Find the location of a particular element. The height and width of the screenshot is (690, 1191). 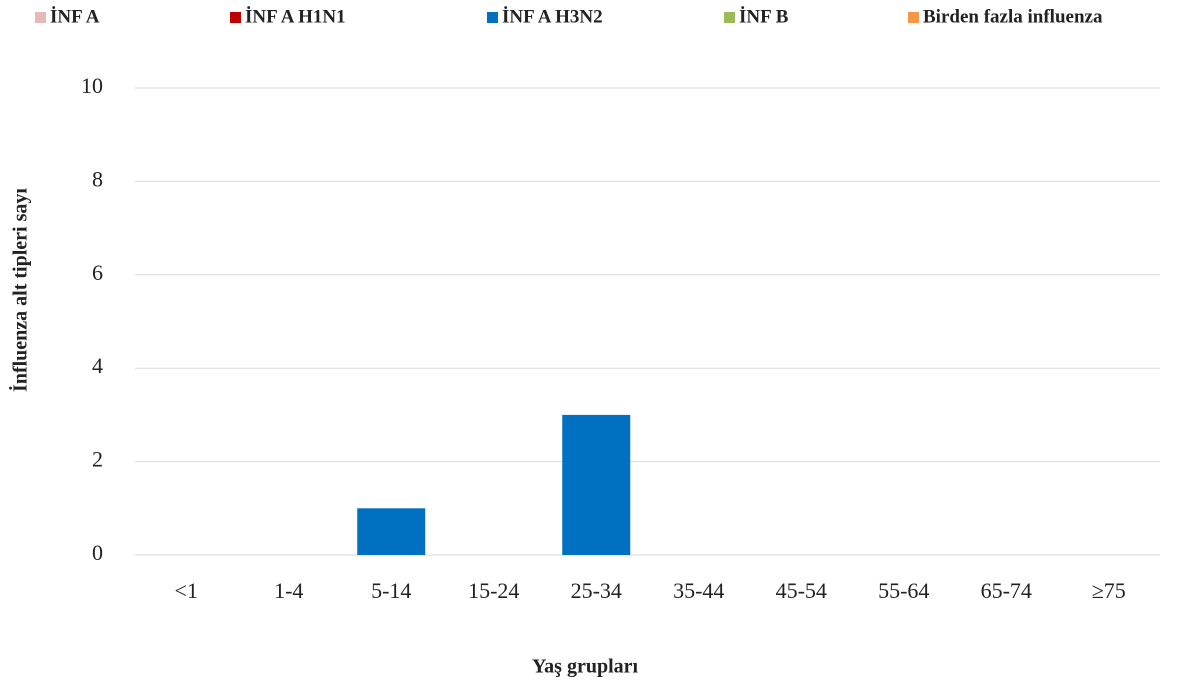

legend-label: İNF B is located at coordinates (764, 16).